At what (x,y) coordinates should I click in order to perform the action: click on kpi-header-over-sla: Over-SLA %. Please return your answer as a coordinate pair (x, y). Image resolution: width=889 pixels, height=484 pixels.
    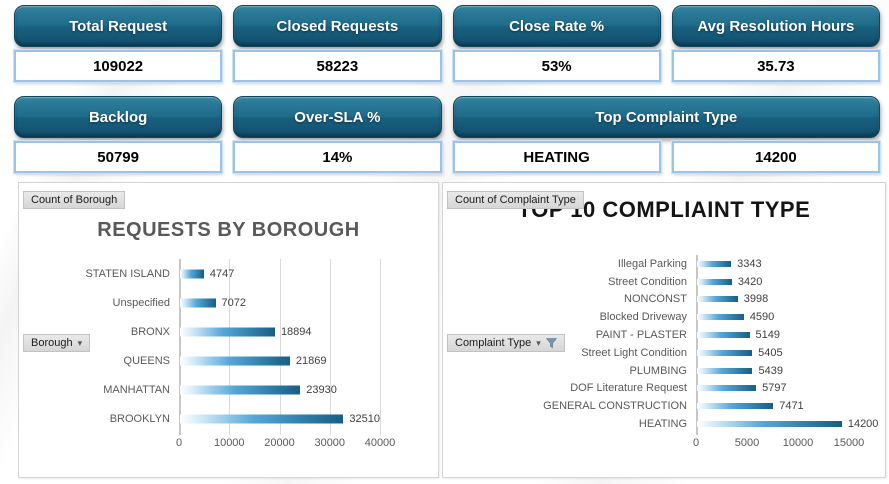
    Looking at the image, I should click on (337, 117).